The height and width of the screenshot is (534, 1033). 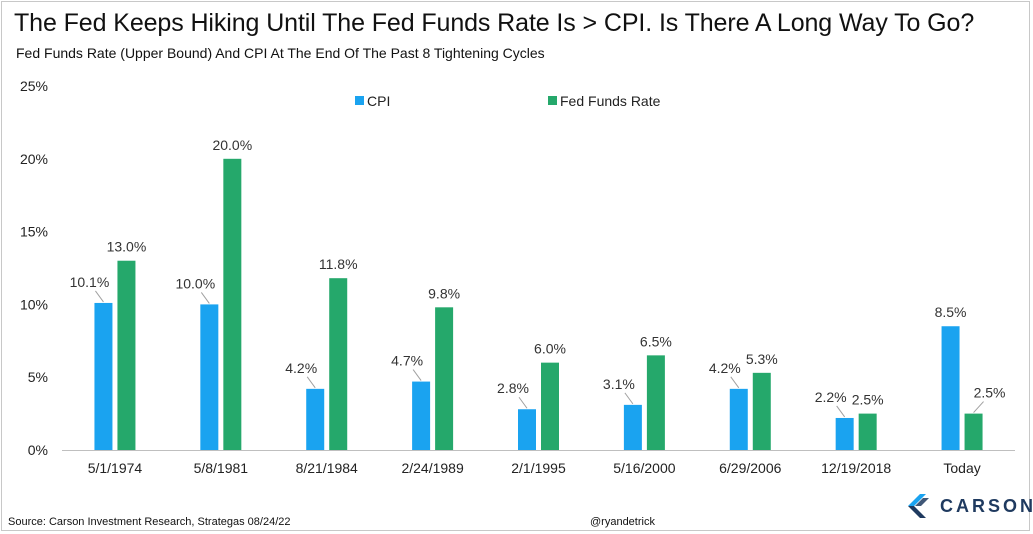 What do you see at coordinates (750, 468) in the screenshot?
I see `x-tick-label: 6/29/2006` at bounding box center [750, 468].